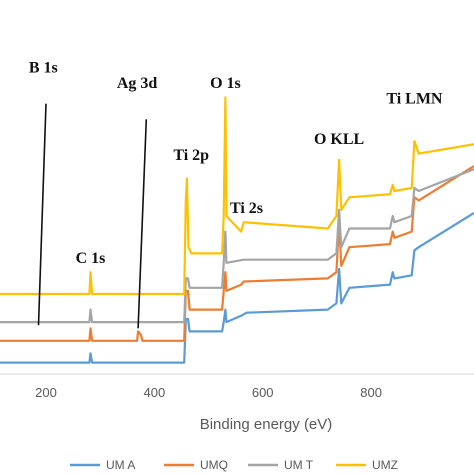  Describe the element at coordinates (234, 465) in the screenshot. I see `legend: UM A UMQ UM T UMZ` at that location.